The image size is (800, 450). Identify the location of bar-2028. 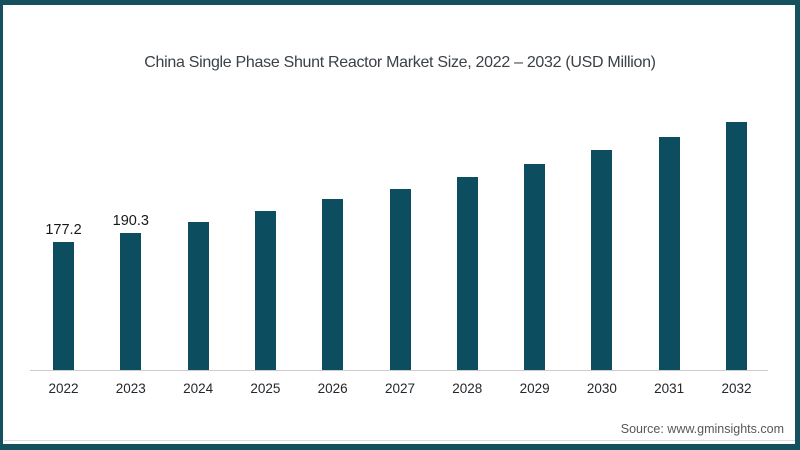
(467, 273).